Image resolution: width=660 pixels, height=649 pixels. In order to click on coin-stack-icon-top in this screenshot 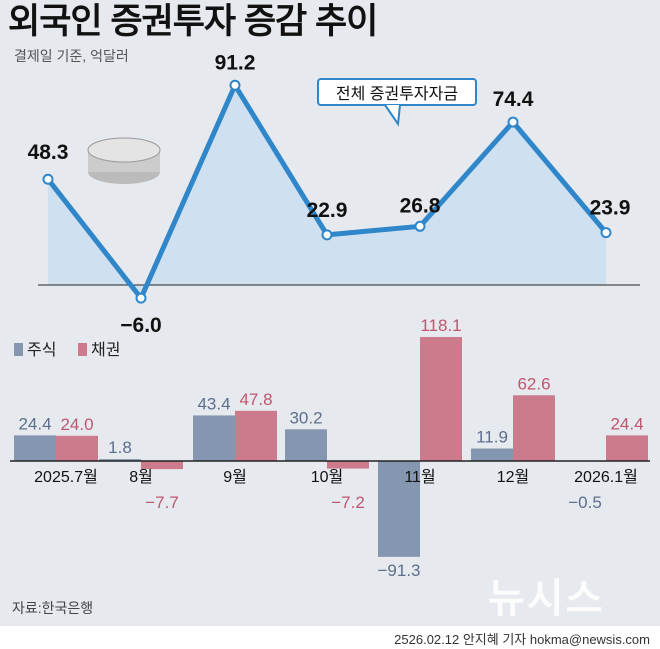, I will do `click(124, 150)`.